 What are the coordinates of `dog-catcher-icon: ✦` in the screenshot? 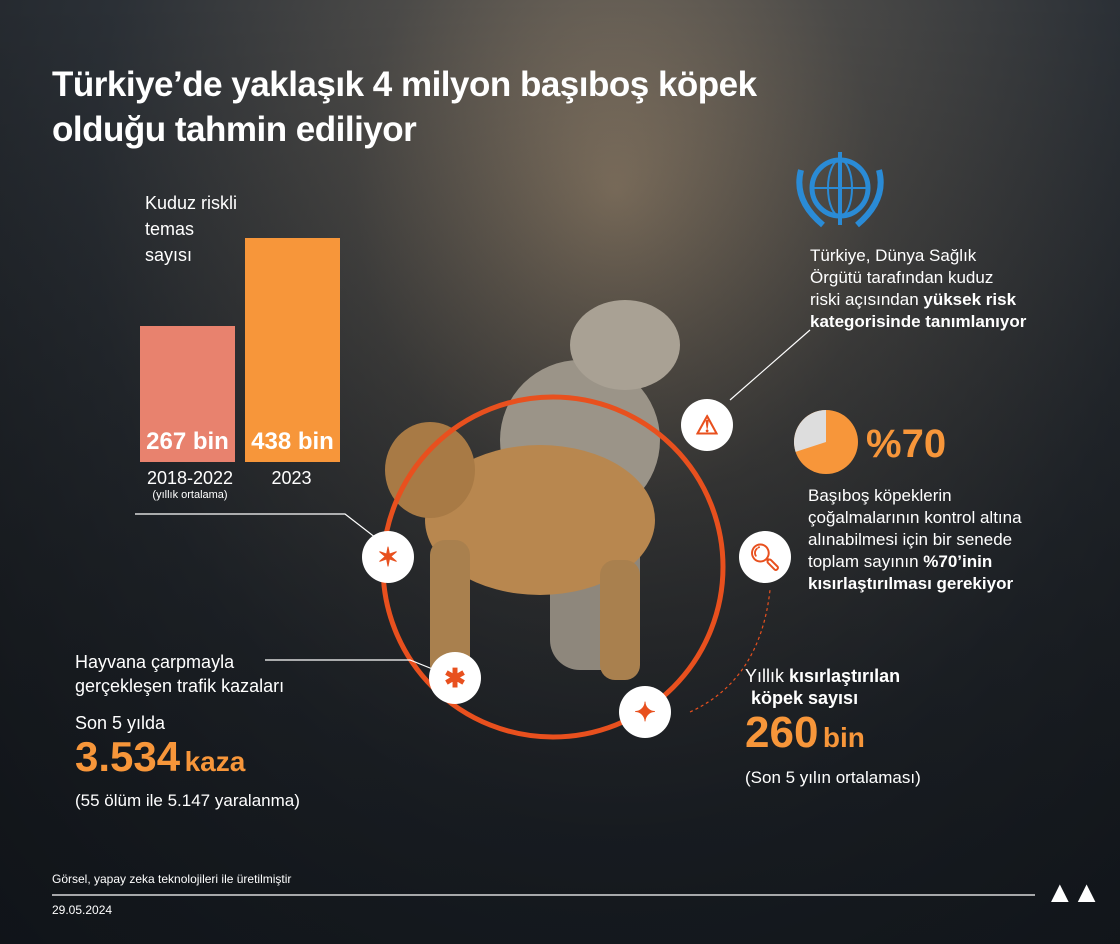 It's located at (645, 712).